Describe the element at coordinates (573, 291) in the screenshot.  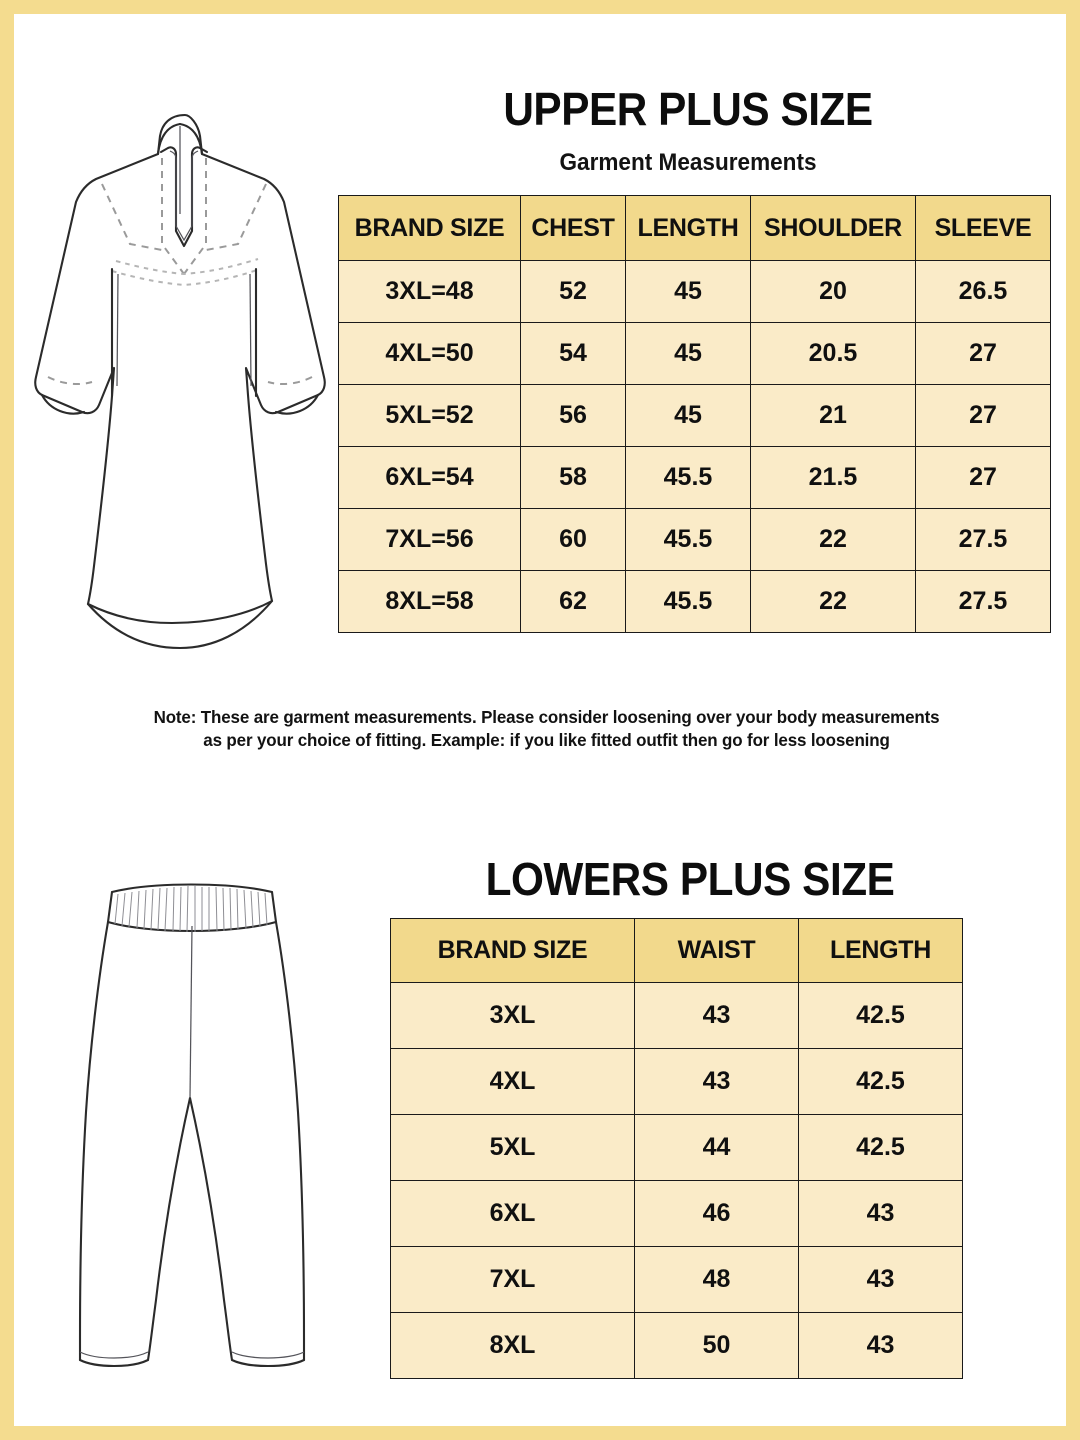
I see `cell-chest: 52` at that location.